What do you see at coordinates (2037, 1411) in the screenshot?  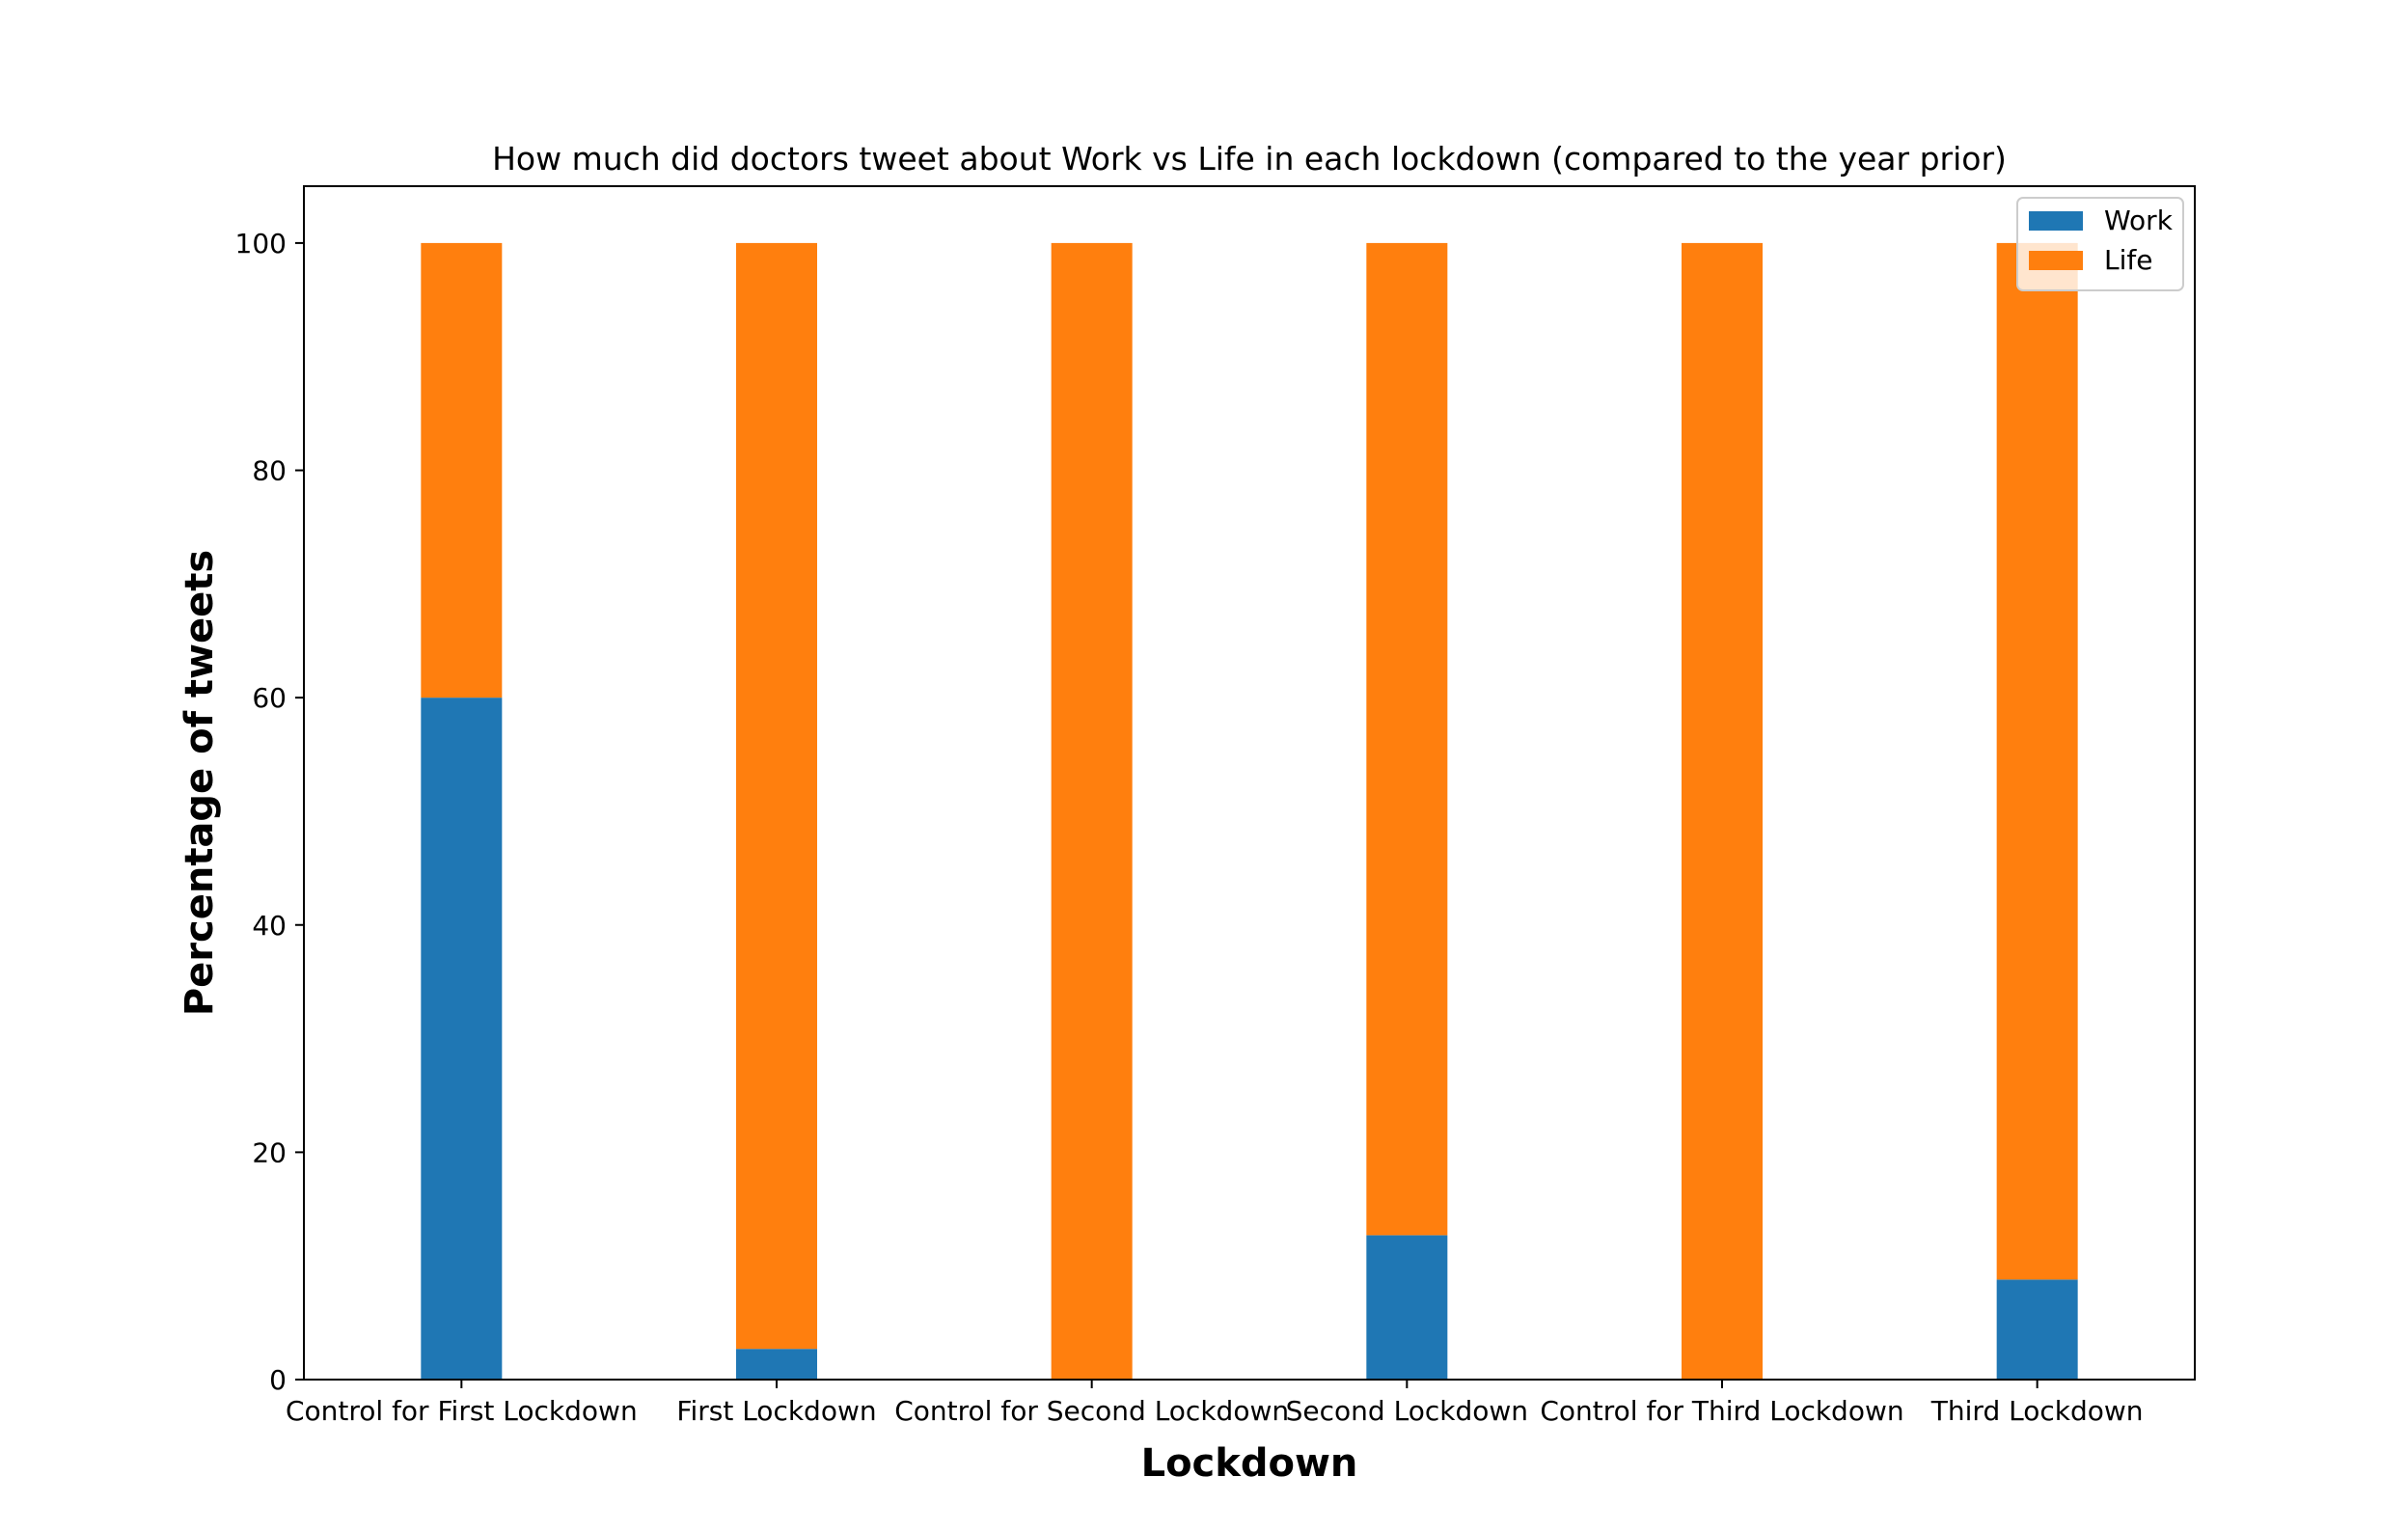 I see `x-tick-label: Third Lockdown` at bounding box center [2037, 1411].